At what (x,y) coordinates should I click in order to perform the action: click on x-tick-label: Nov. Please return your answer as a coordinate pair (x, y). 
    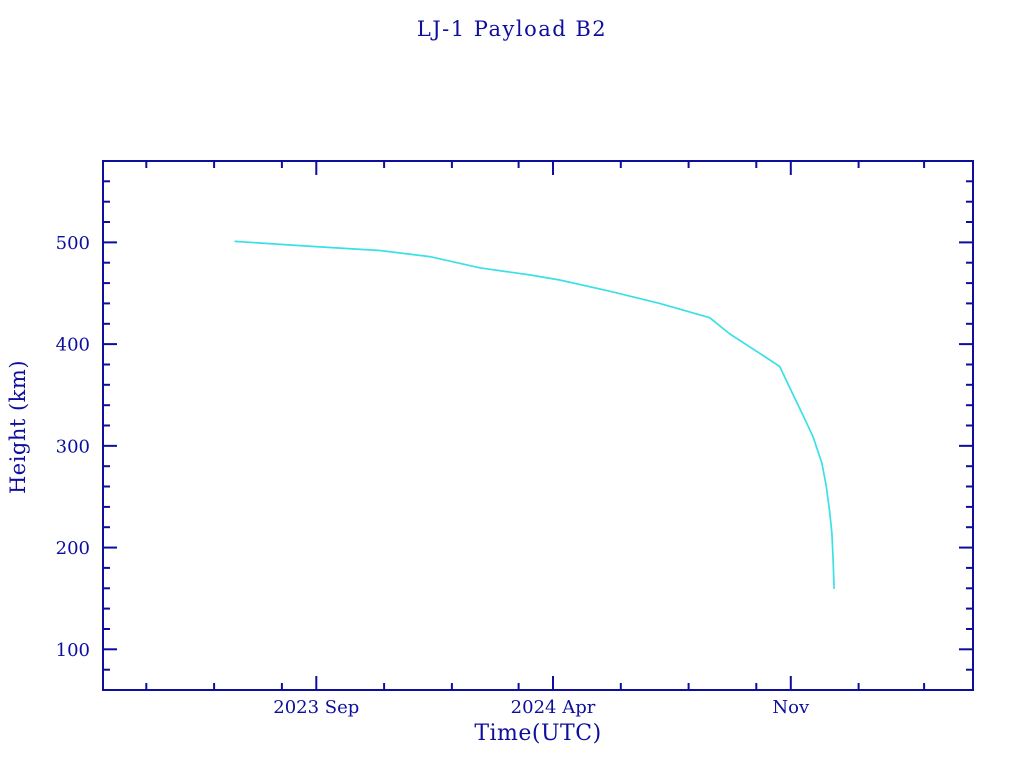
    Looking at the image, I should click on (791, 707).